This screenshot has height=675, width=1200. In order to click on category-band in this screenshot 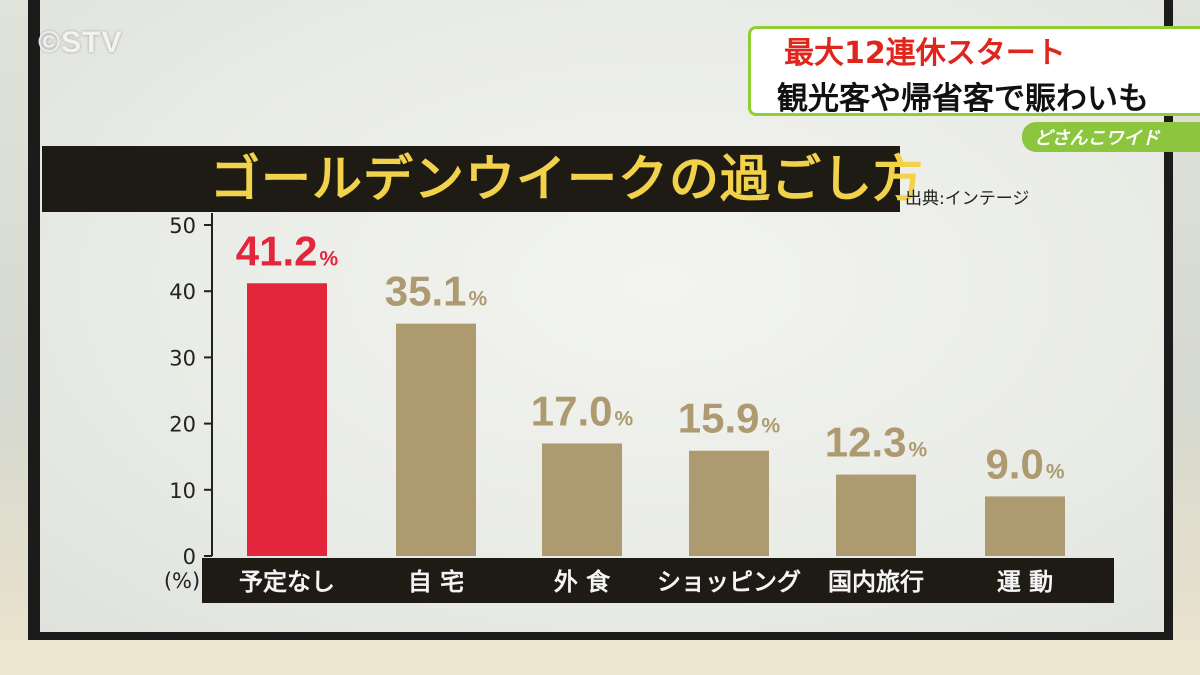, I will do `click(658, 580)`.